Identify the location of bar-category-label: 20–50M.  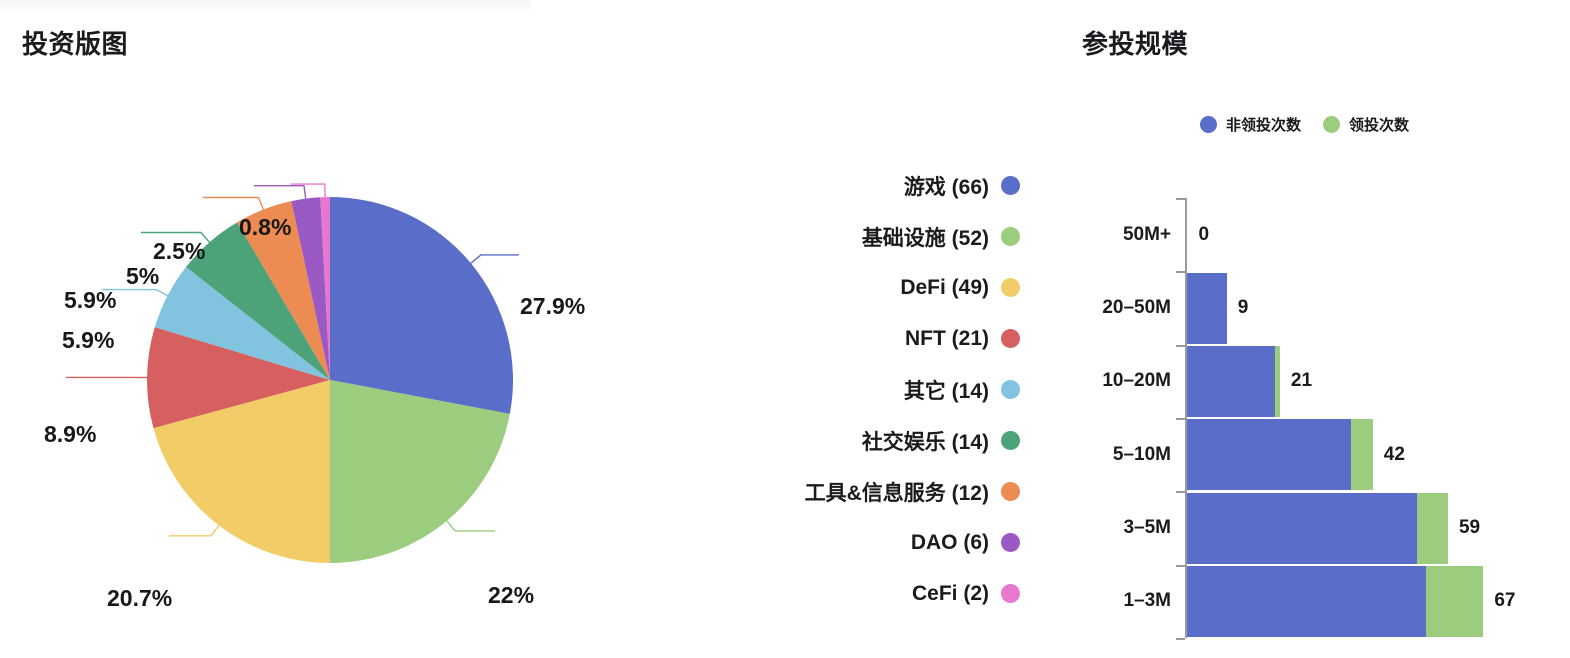
(1136, 307).